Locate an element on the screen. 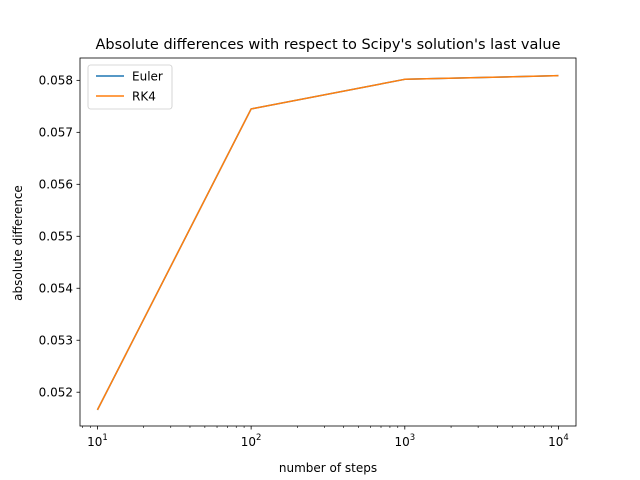 The width and height of the screenshot is (640, 480). x-tick-label-exponent: 4 is located at coordinates (565, 438).